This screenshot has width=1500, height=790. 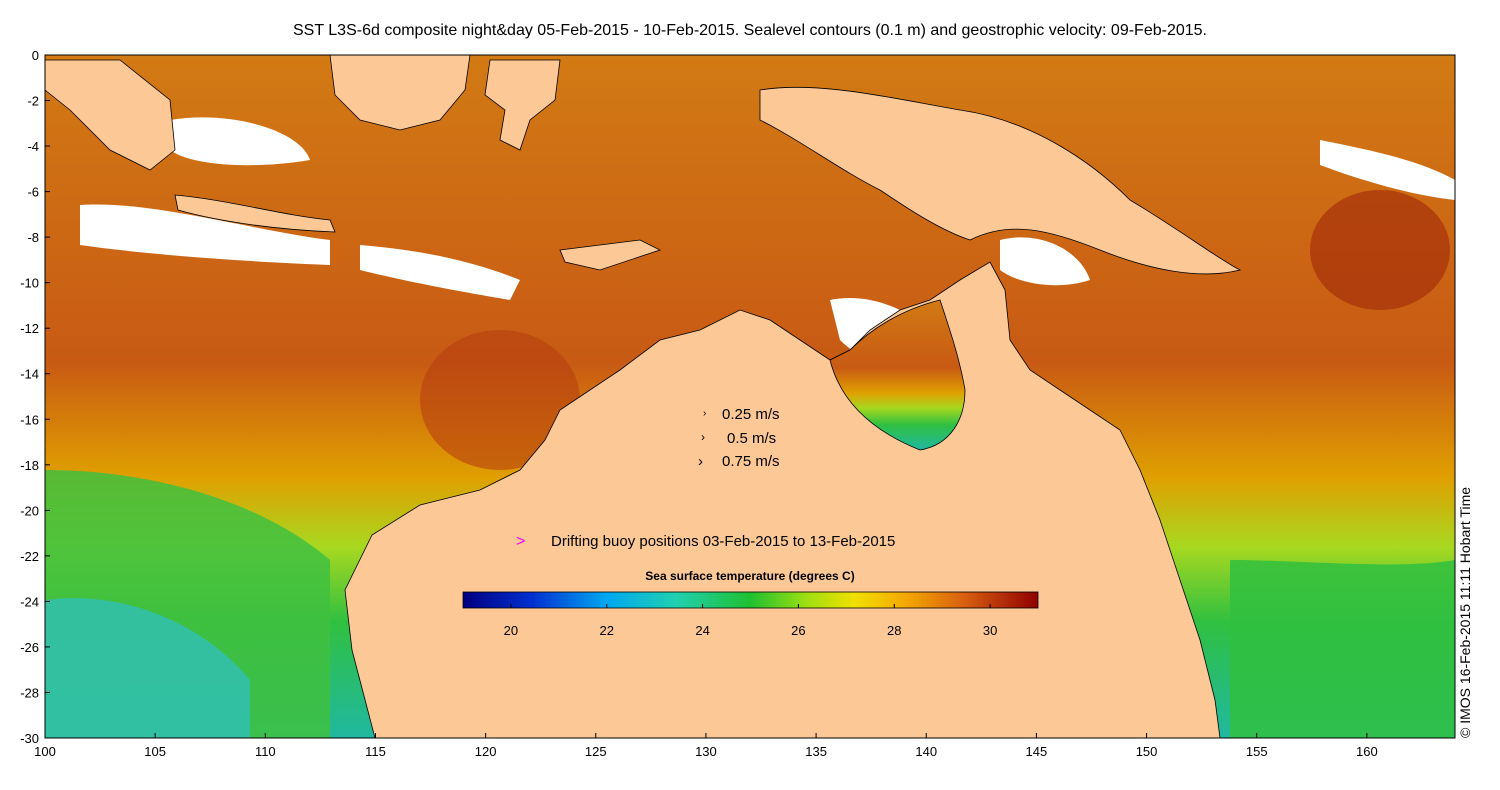 I want to click on x-tick-label: 160, so click(x=1367, y=751).